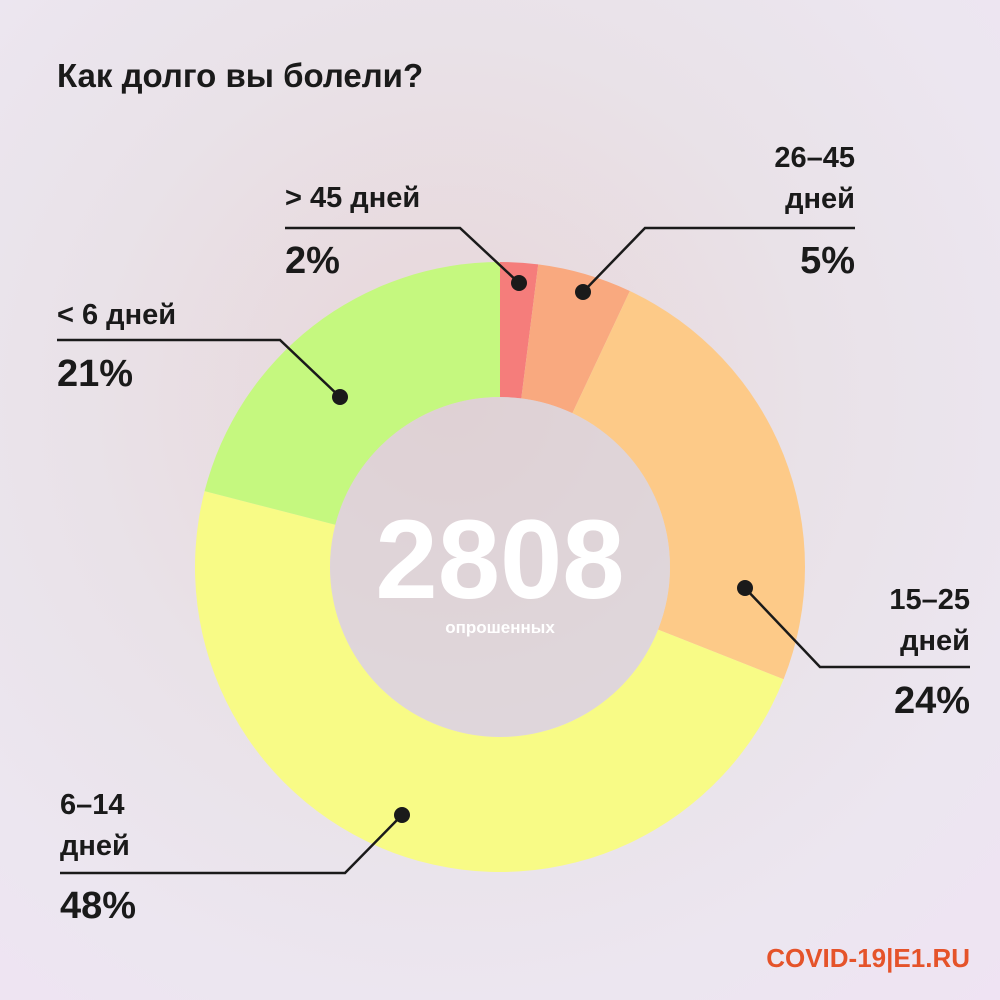  What do you see at coordinates (95, 825) in the screenshot?
I see `category-label: 6–14 дней` at bounding box center [95, 825].